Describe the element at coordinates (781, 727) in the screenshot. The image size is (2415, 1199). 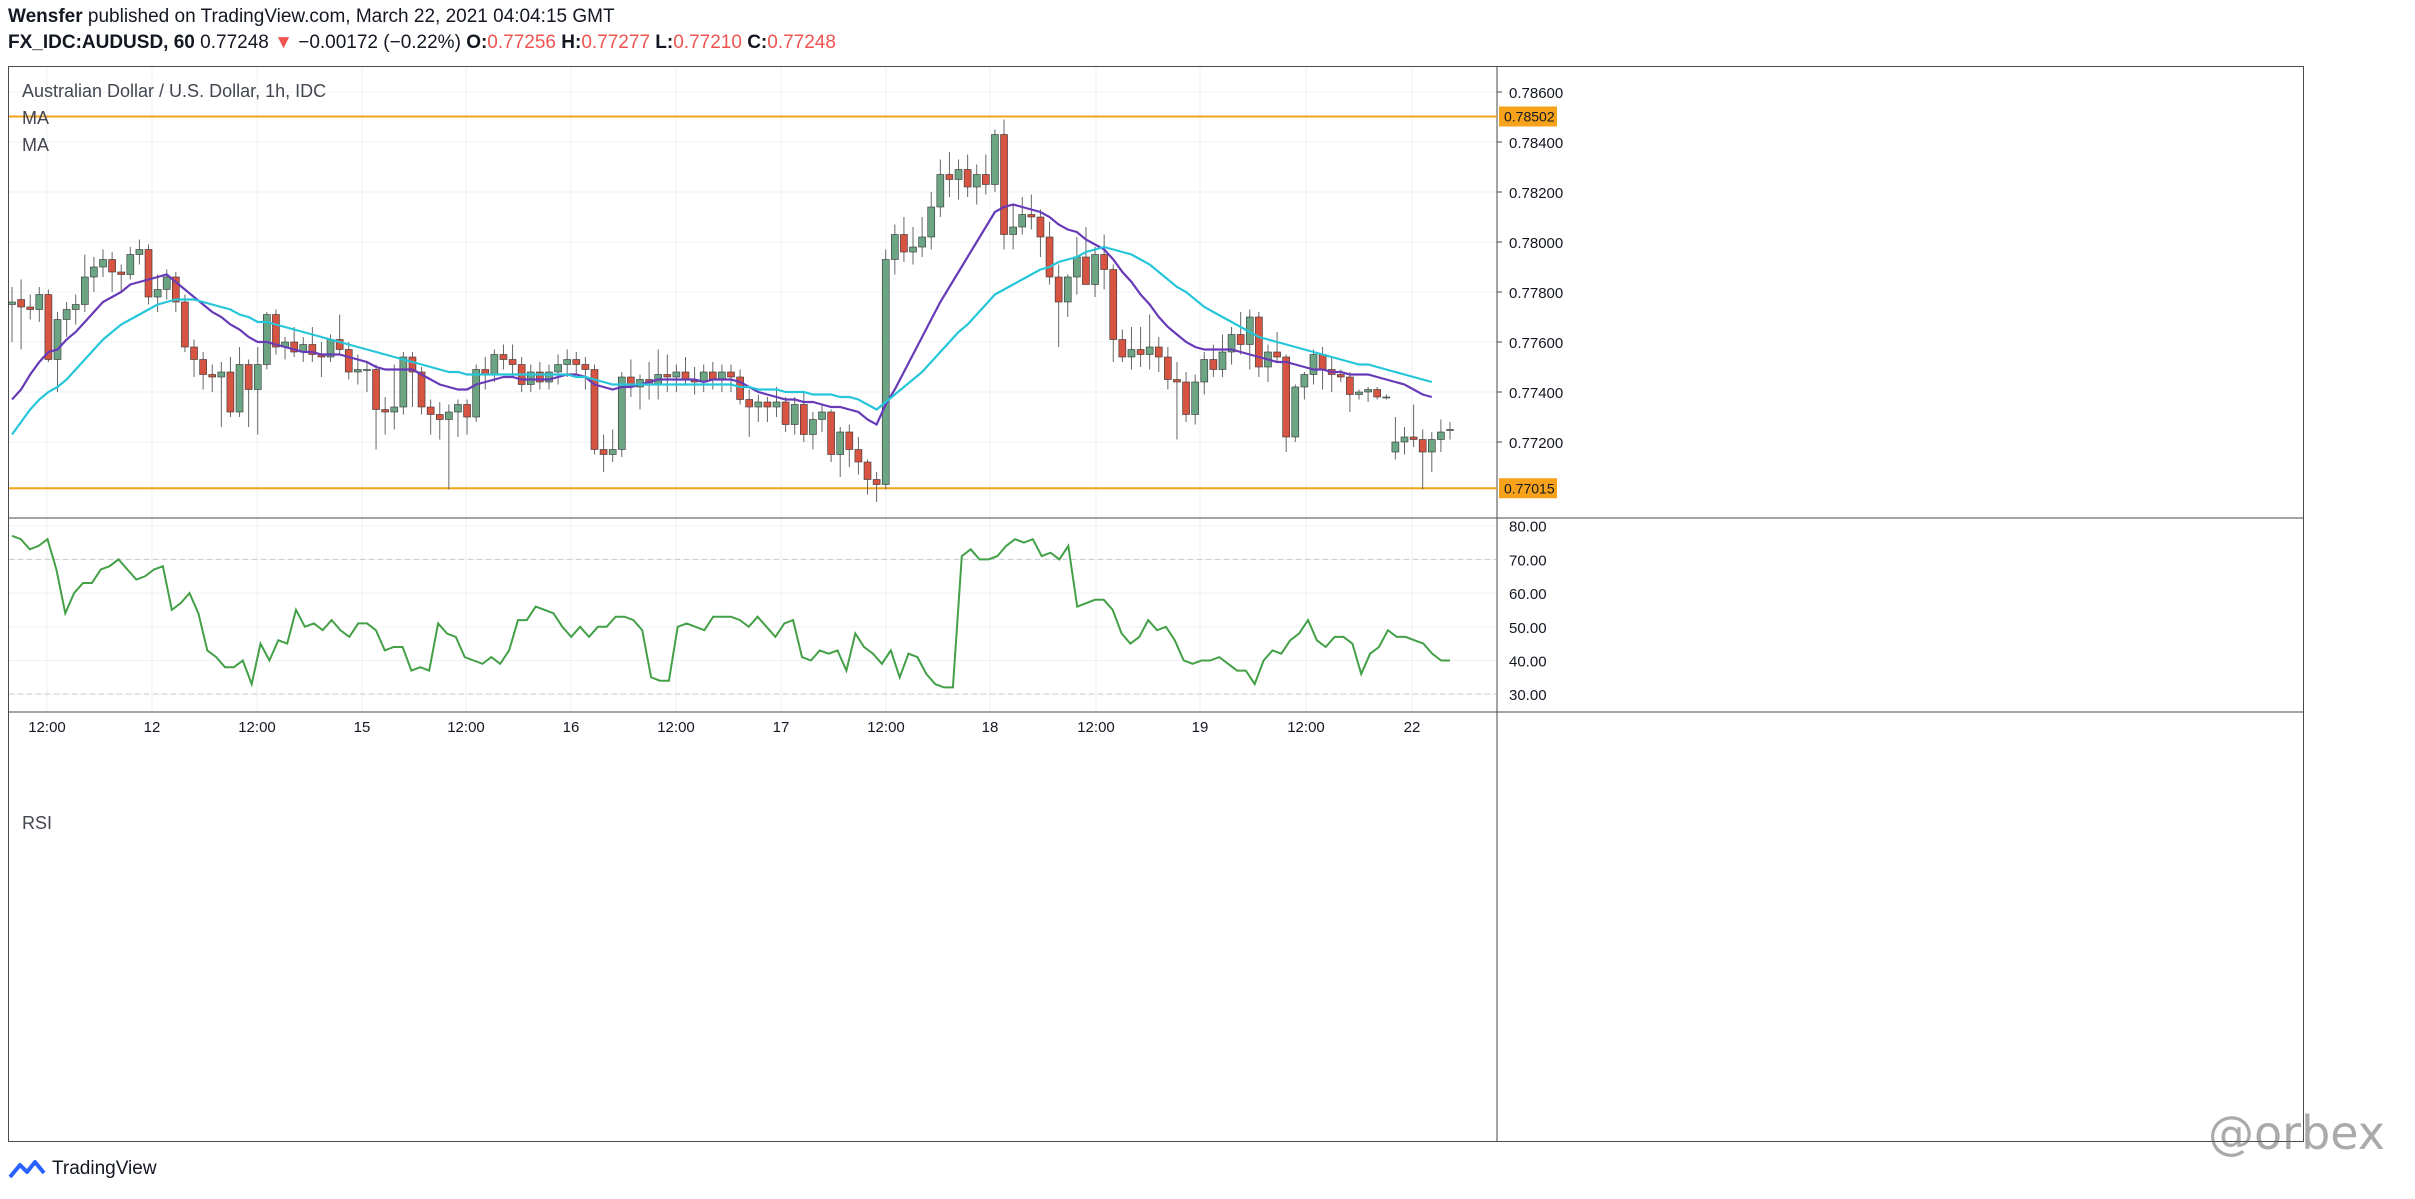
I see `time-tick-label: 17` at that location.